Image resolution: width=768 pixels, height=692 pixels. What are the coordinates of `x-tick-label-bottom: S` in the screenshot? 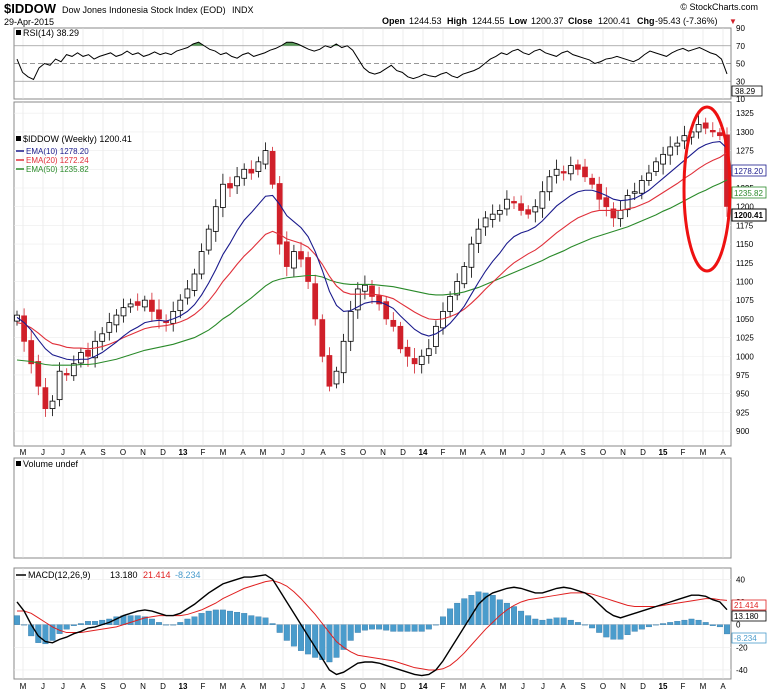 It's located at (102, 686).